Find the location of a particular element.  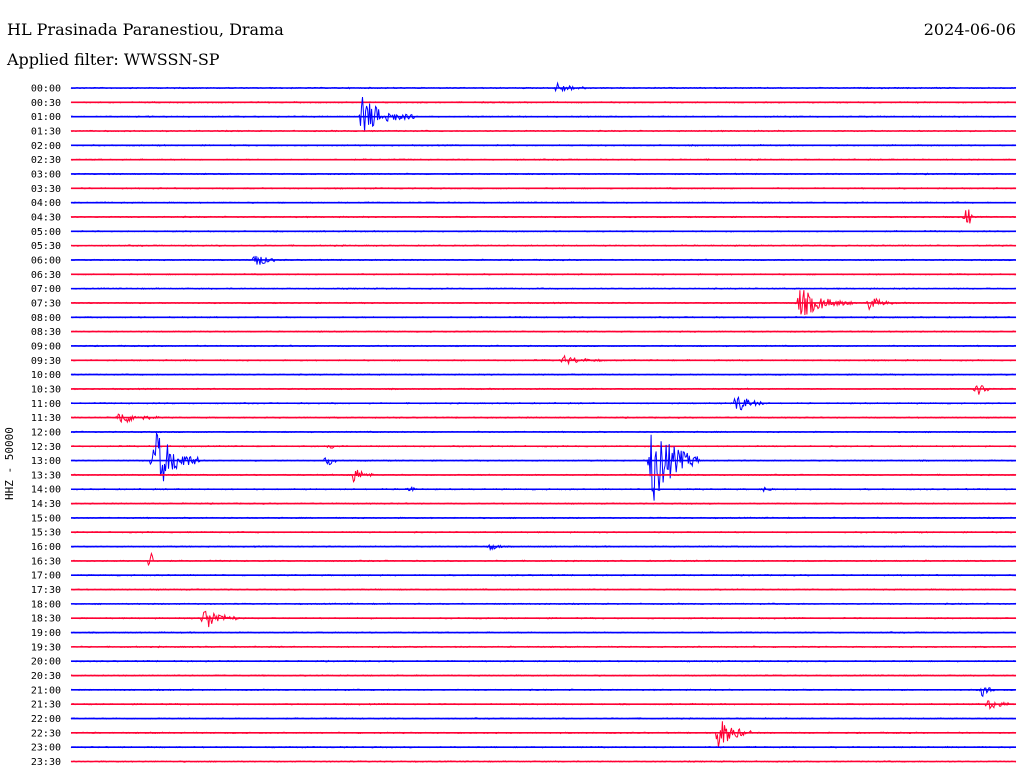

row-time-label: 19:30 is located at coordinates (46, 647).